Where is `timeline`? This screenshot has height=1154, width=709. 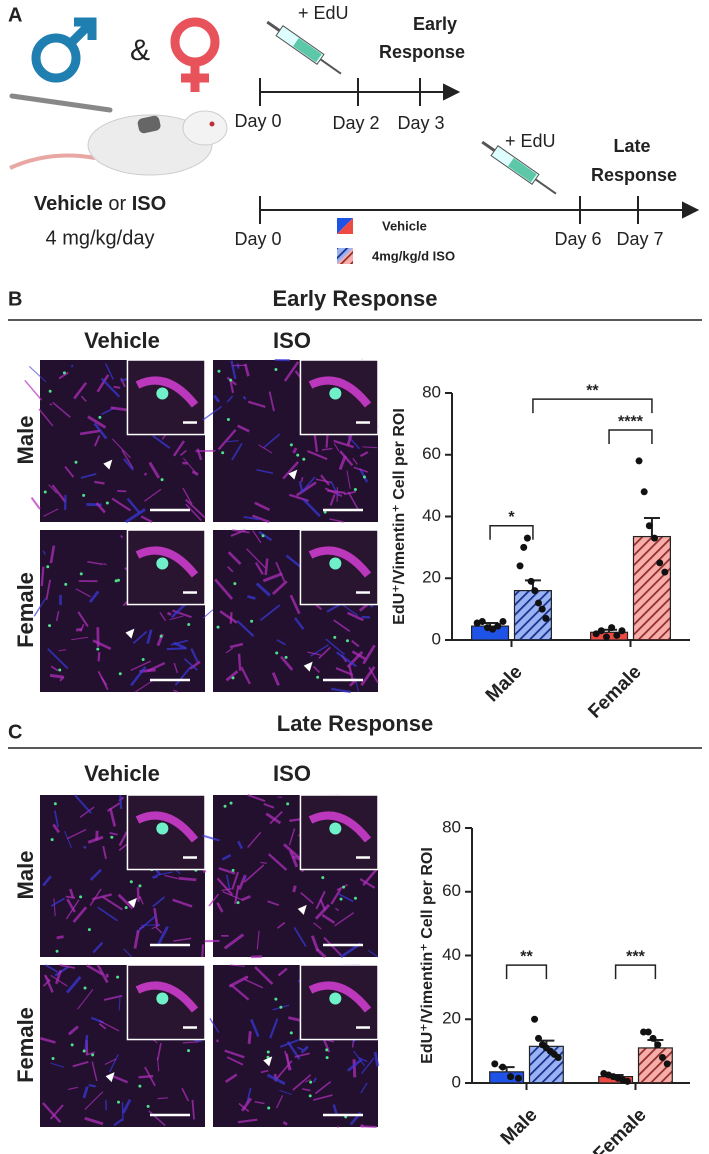 timeline is located at coordinates (479, 210).